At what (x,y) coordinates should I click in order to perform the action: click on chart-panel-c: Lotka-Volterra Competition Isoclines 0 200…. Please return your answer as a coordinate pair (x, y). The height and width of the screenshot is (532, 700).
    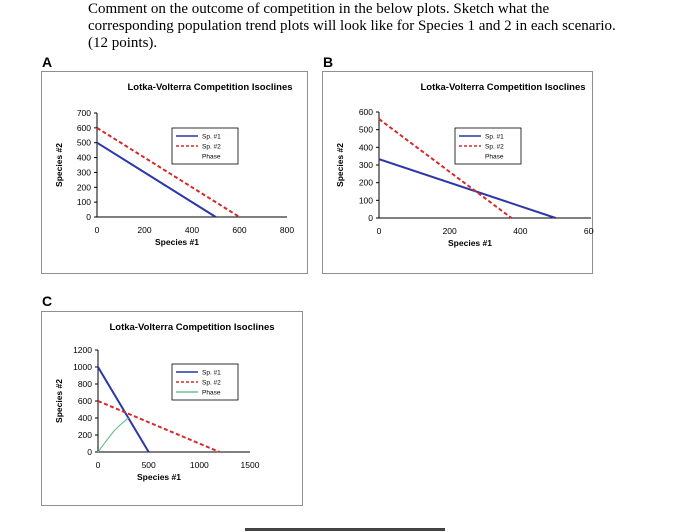
    Looking at the image, I should click on (172, 408).